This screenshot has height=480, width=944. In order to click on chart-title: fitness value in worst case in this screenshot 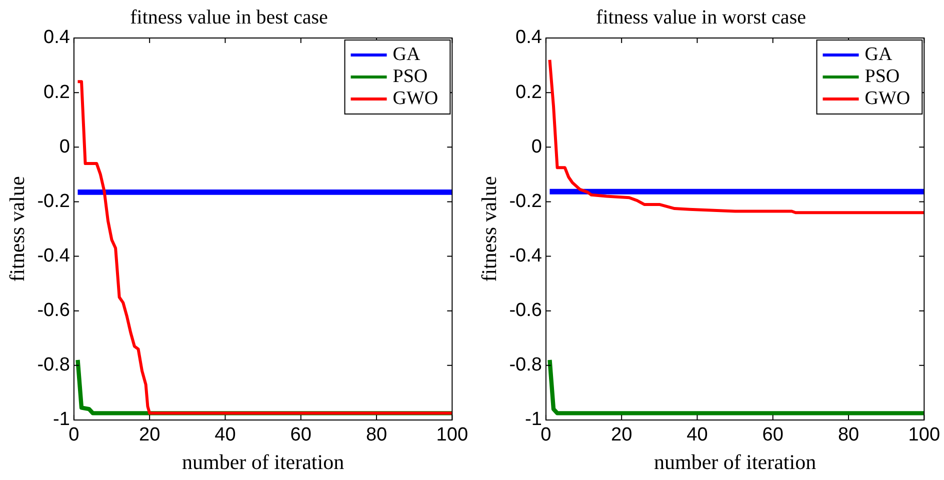, I will do `click(701, 17)`.